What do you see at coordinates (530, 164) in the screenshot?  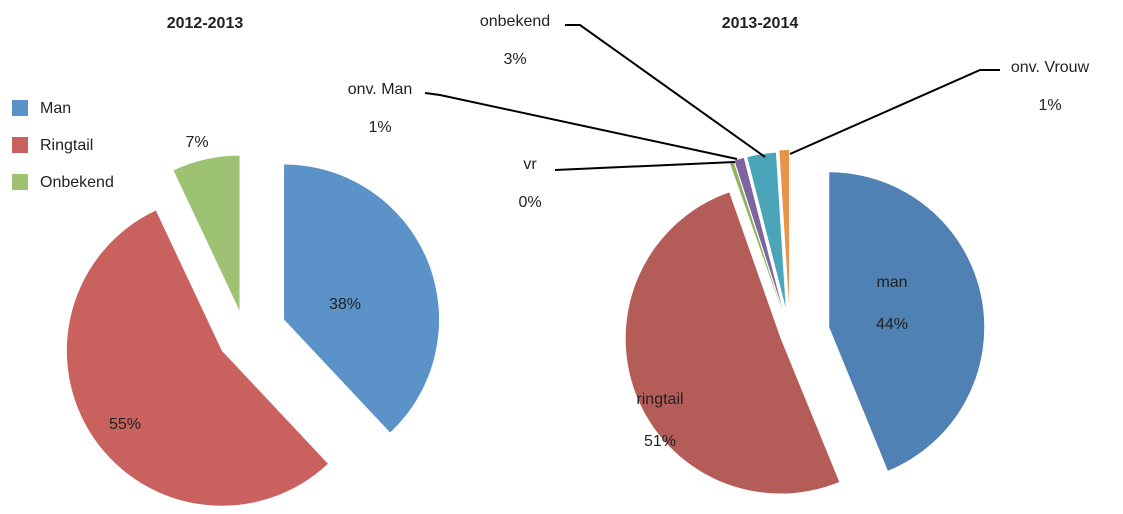 I see `slice-name-label: vr` at bounding box center [530, 164].